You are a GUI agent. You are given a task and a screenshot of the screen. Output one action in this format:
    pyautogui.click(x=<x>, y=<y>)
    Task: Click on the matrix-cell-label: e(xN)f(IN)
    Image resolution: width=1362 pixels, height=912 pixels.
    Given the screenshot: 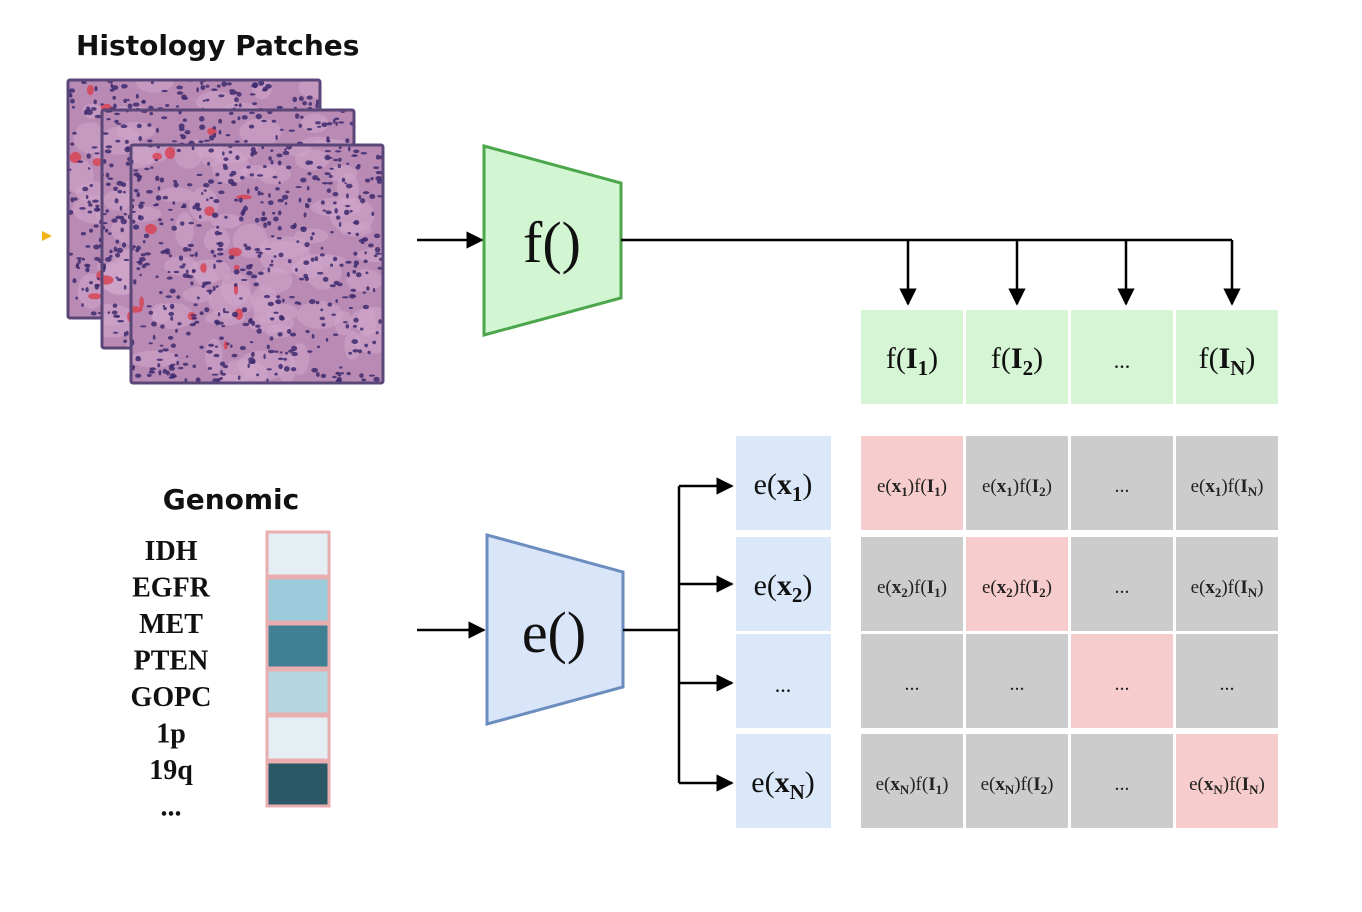 What is the action you would take?
    pyautogui.click(x=1227, y=785)
    